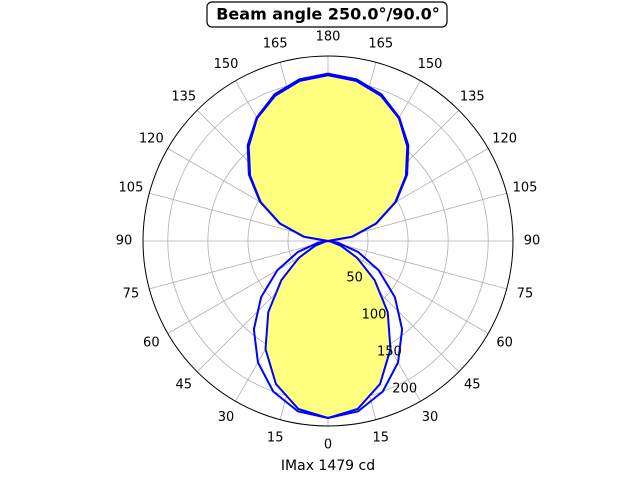  I want to click on r-tick-label: 200, so click(404, 388).